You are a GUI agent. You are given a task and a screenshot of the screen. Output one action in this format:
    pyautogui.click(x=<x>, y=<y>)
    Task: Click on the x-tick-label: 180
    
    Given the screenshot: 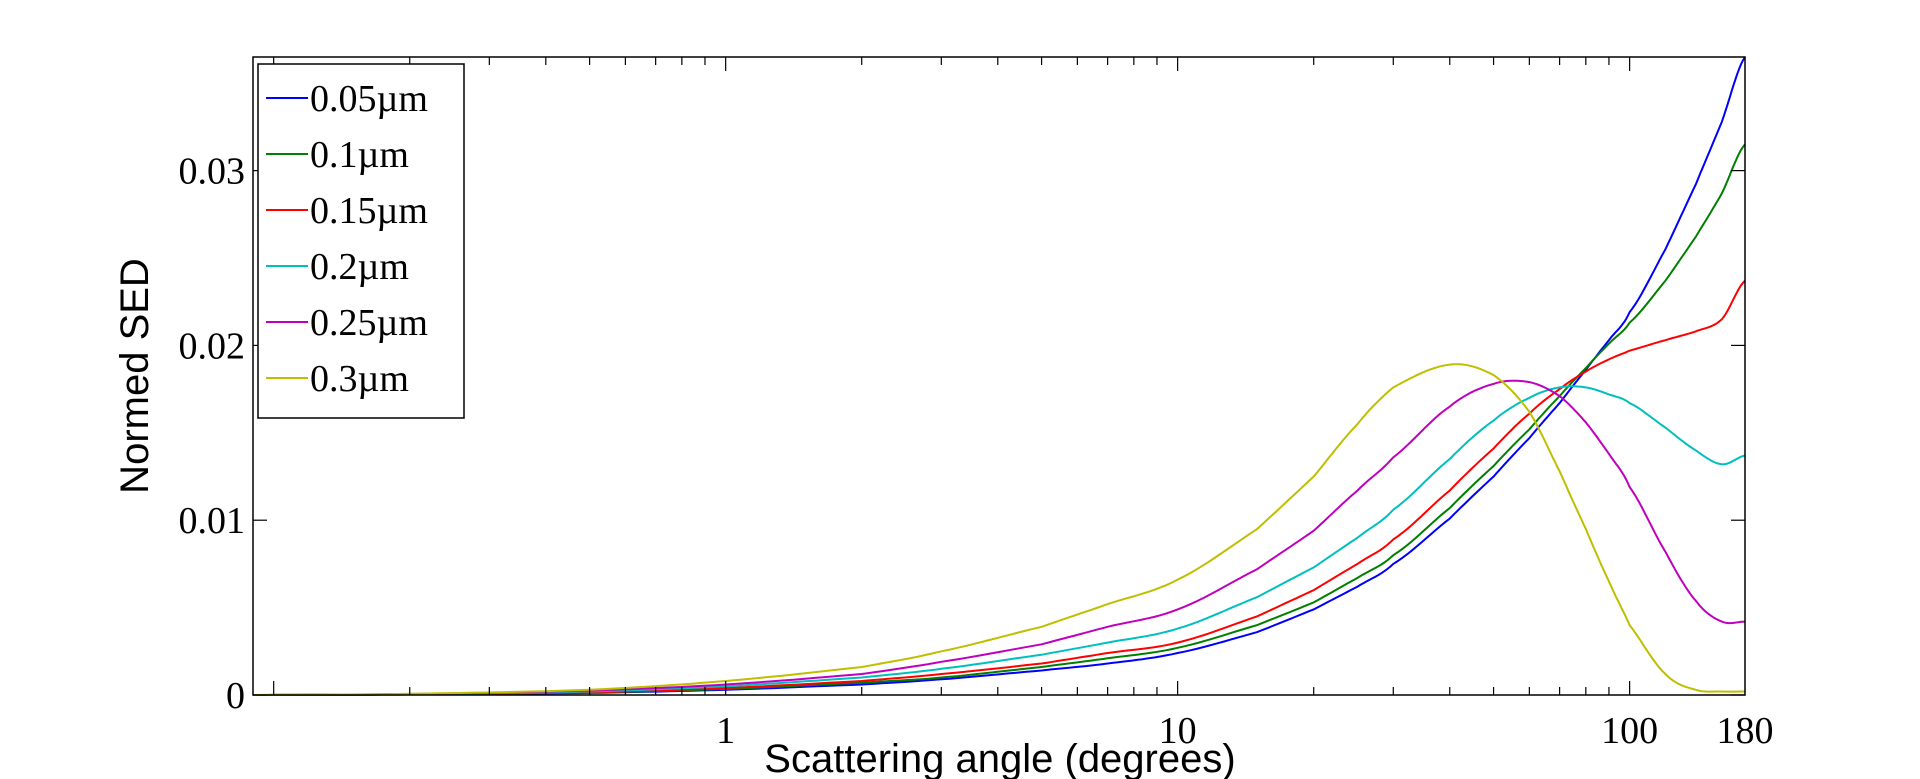 What is the action you would take?
    pyautogui.click(x=1745, y=731)
    